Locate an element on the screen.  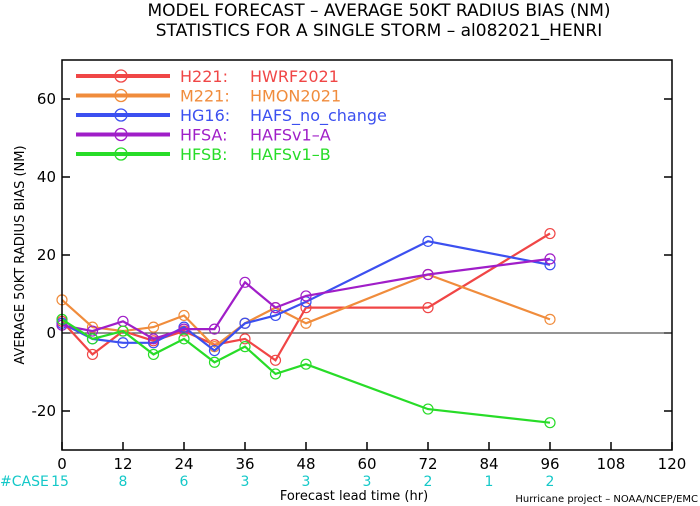
series-hmon2021 is located at coordinates (306, 310).